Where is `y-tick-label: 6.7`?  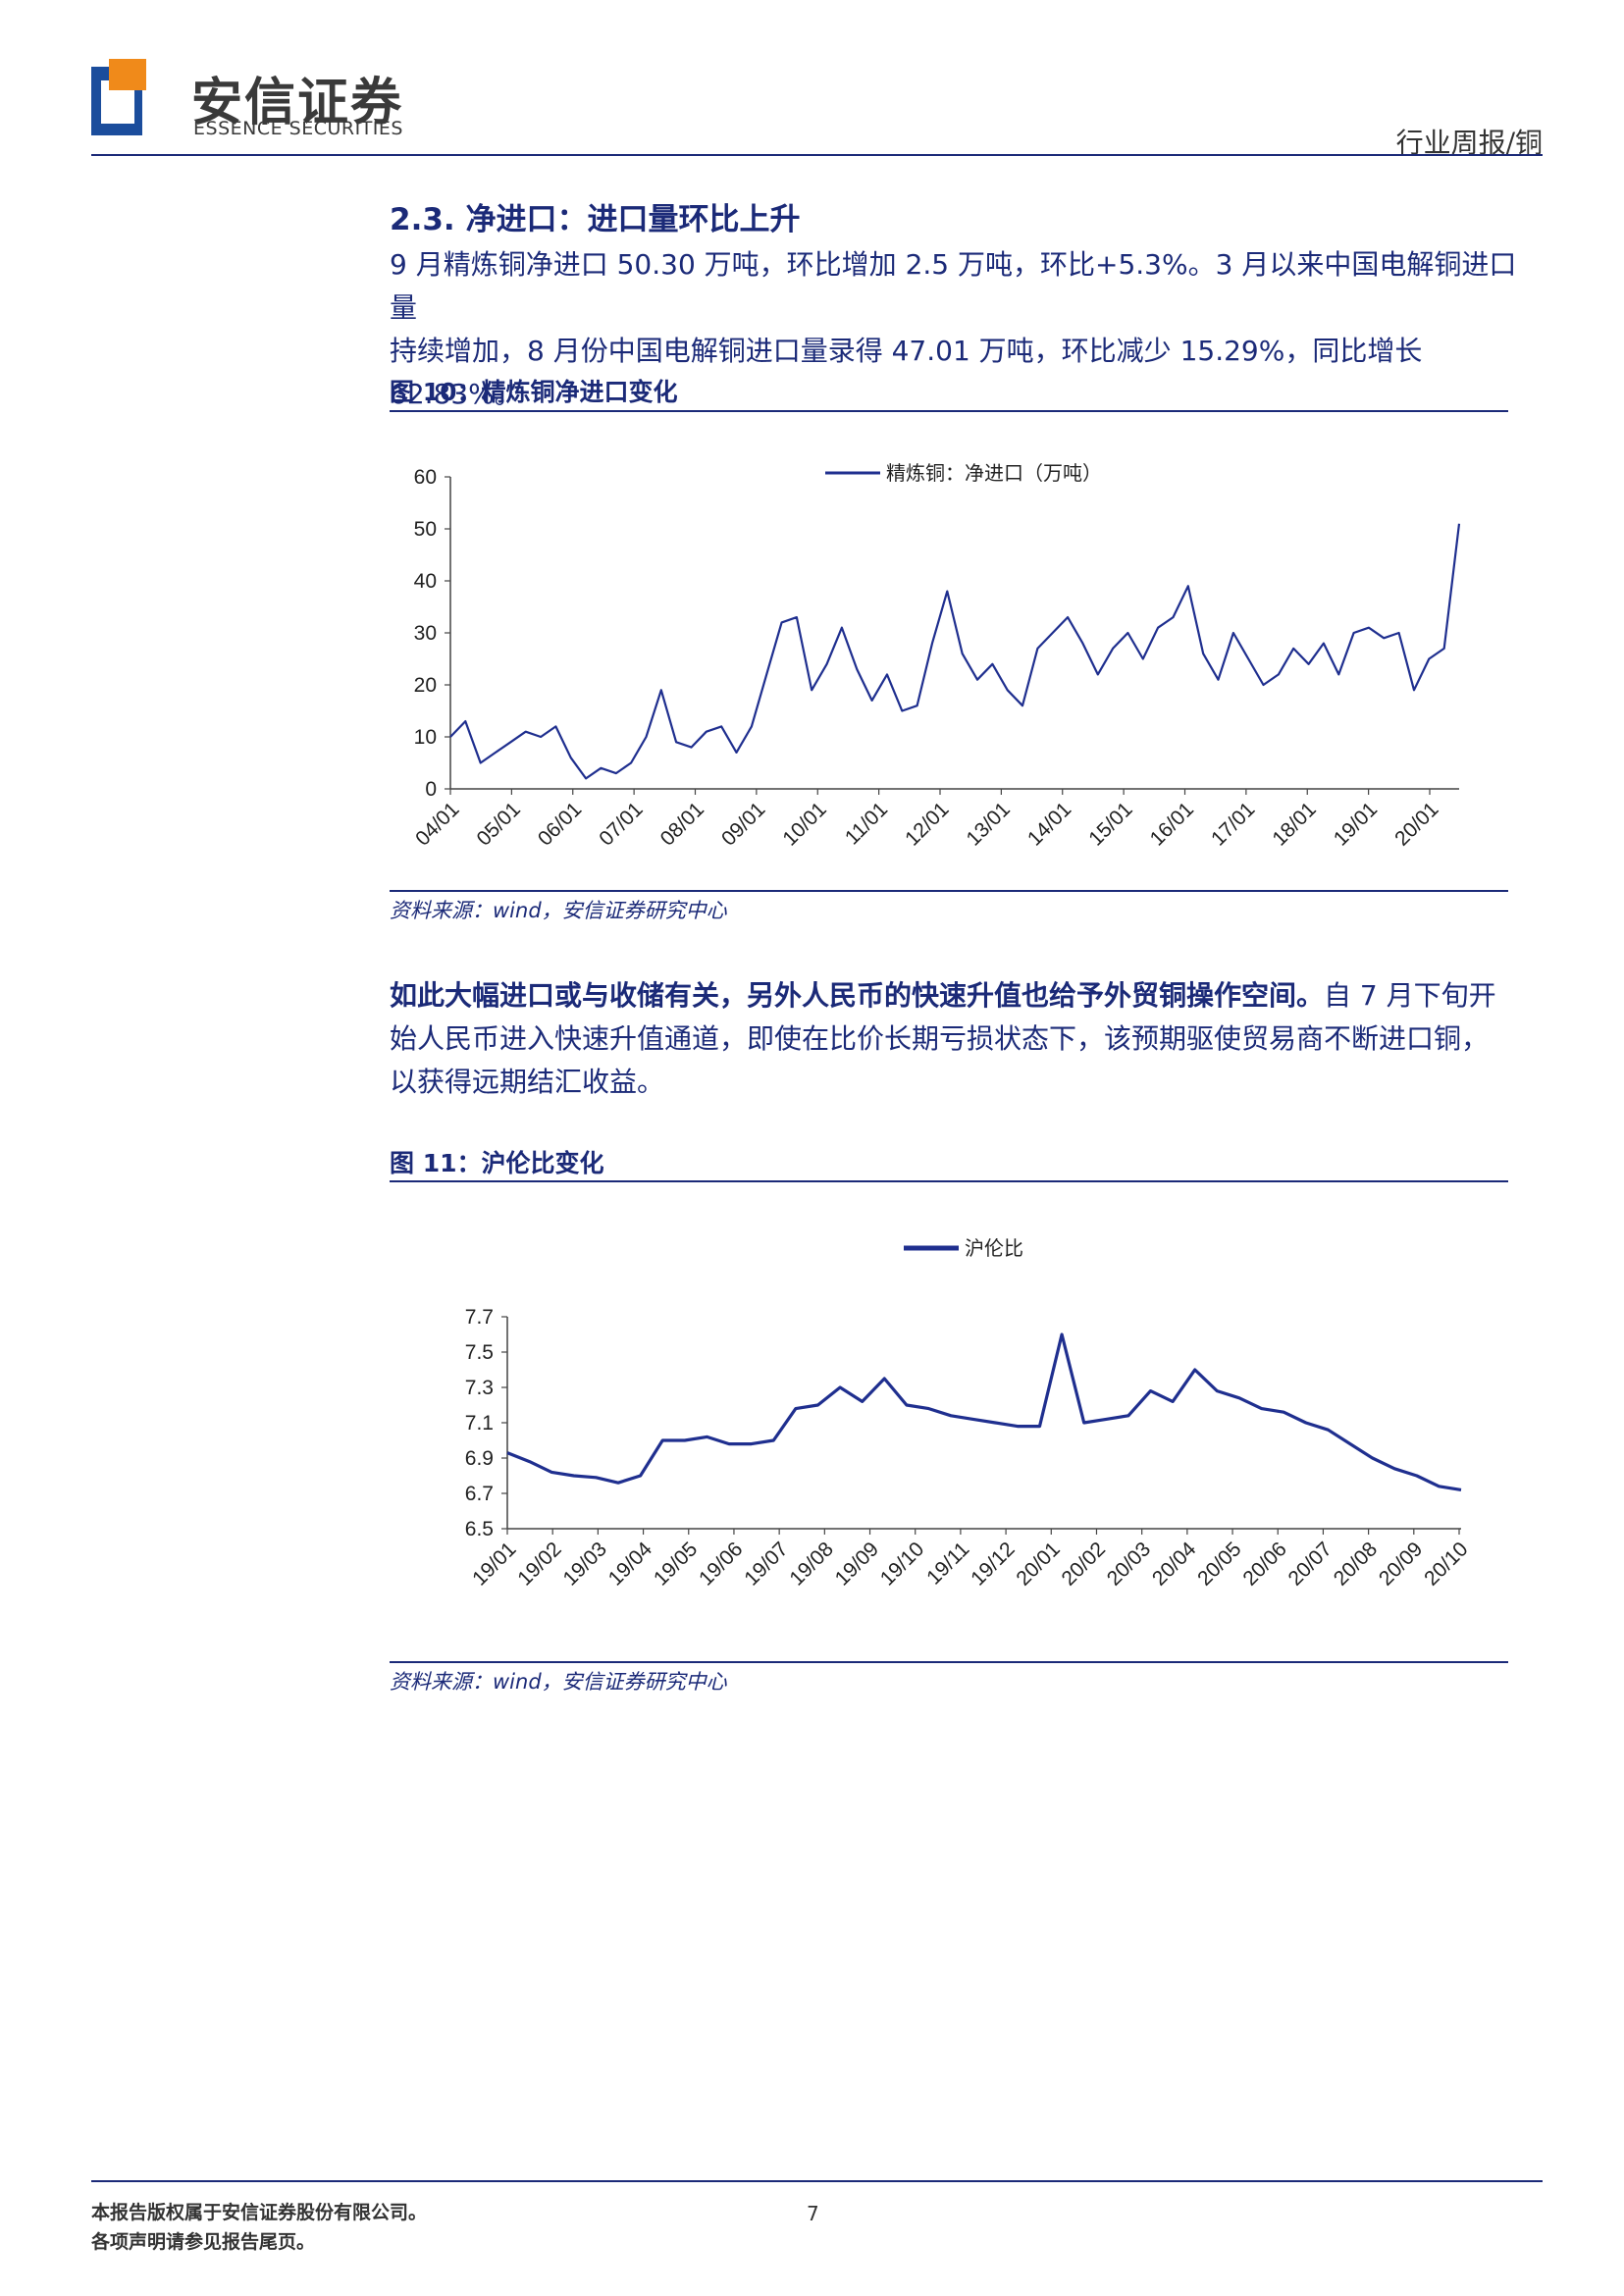
y-tick-label: 6.7 is located at coordinates (479, 1494).